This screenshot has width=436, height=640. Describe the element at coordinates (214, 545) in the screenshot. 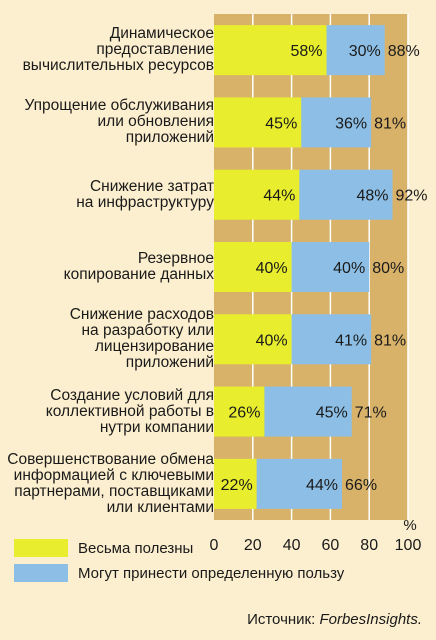

I see `x-tick-label: 0` at that location.